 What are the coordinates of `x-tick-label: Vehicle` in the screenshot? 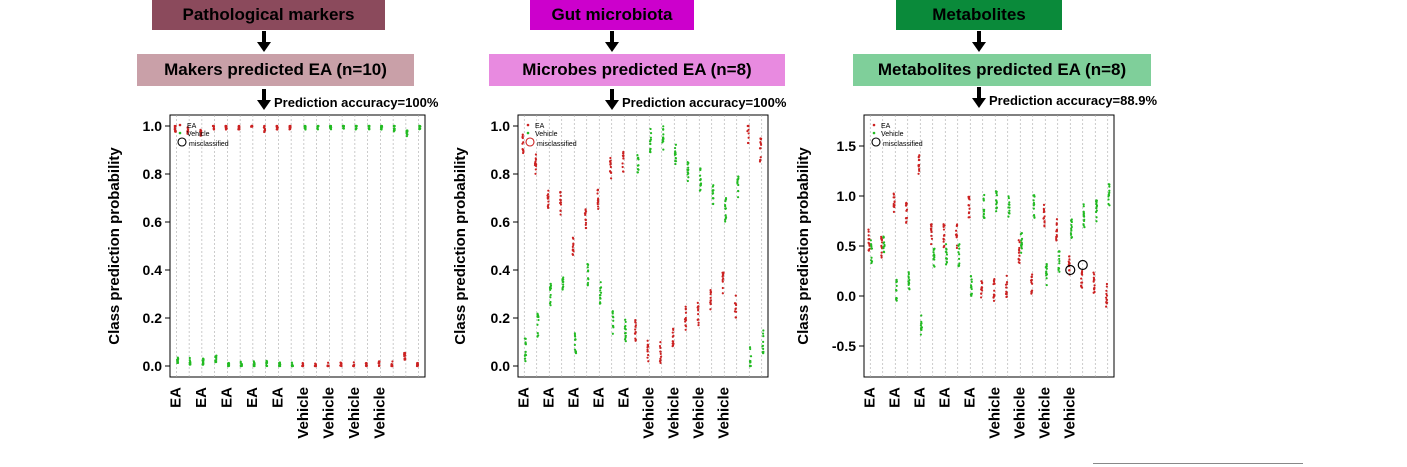 It's located at (648, 413).